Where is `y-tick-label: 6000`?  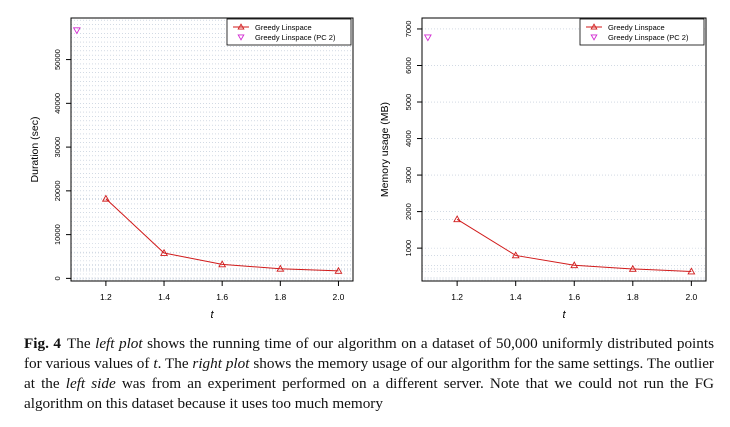
y-tick-label: 6000 is located at coordinates (408, 65).